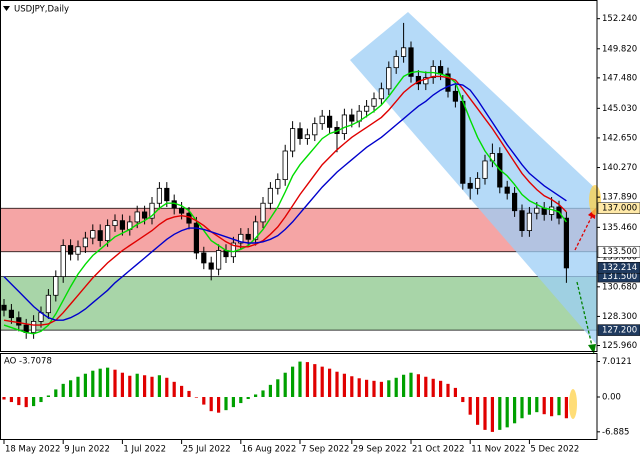  What do you see at coordinates (619, 287) in the screenshot?
I see `y-tick-label: 130.680` at bounding box center [619, 287].